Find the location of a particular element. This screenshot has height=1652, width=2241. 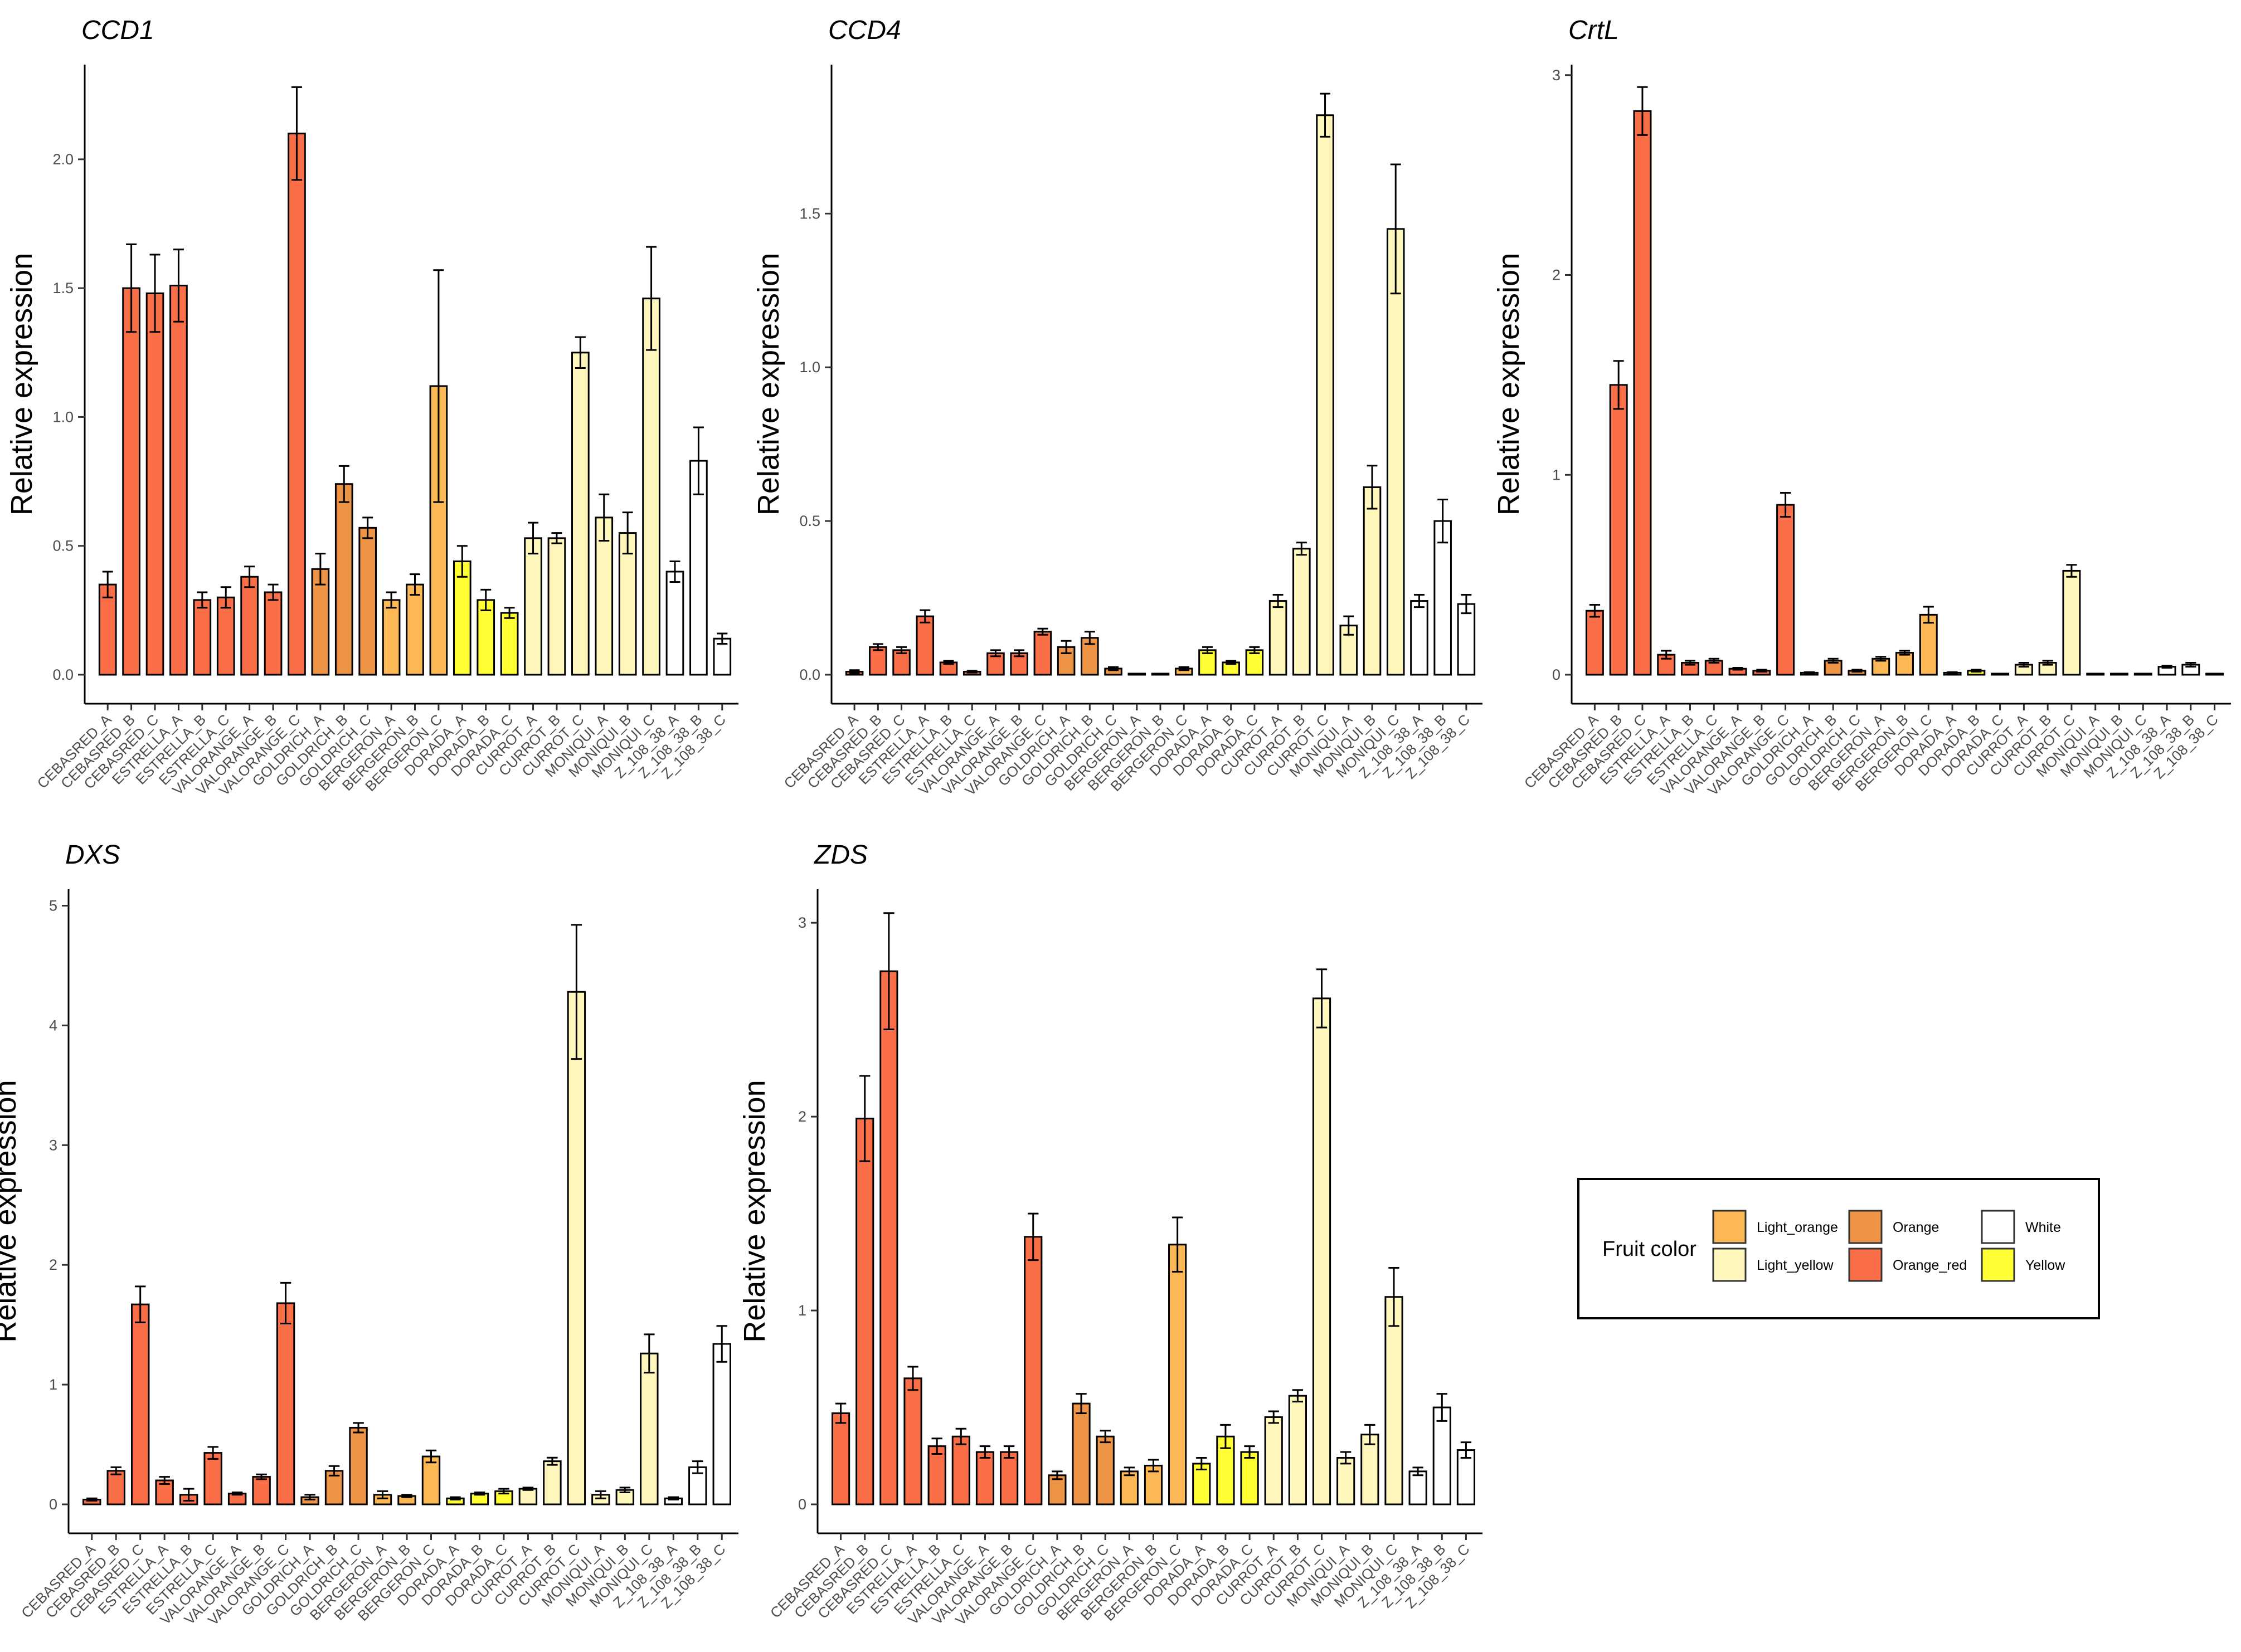

error-bar-dxs-valorange-b is located at coordinates (261, 1476).